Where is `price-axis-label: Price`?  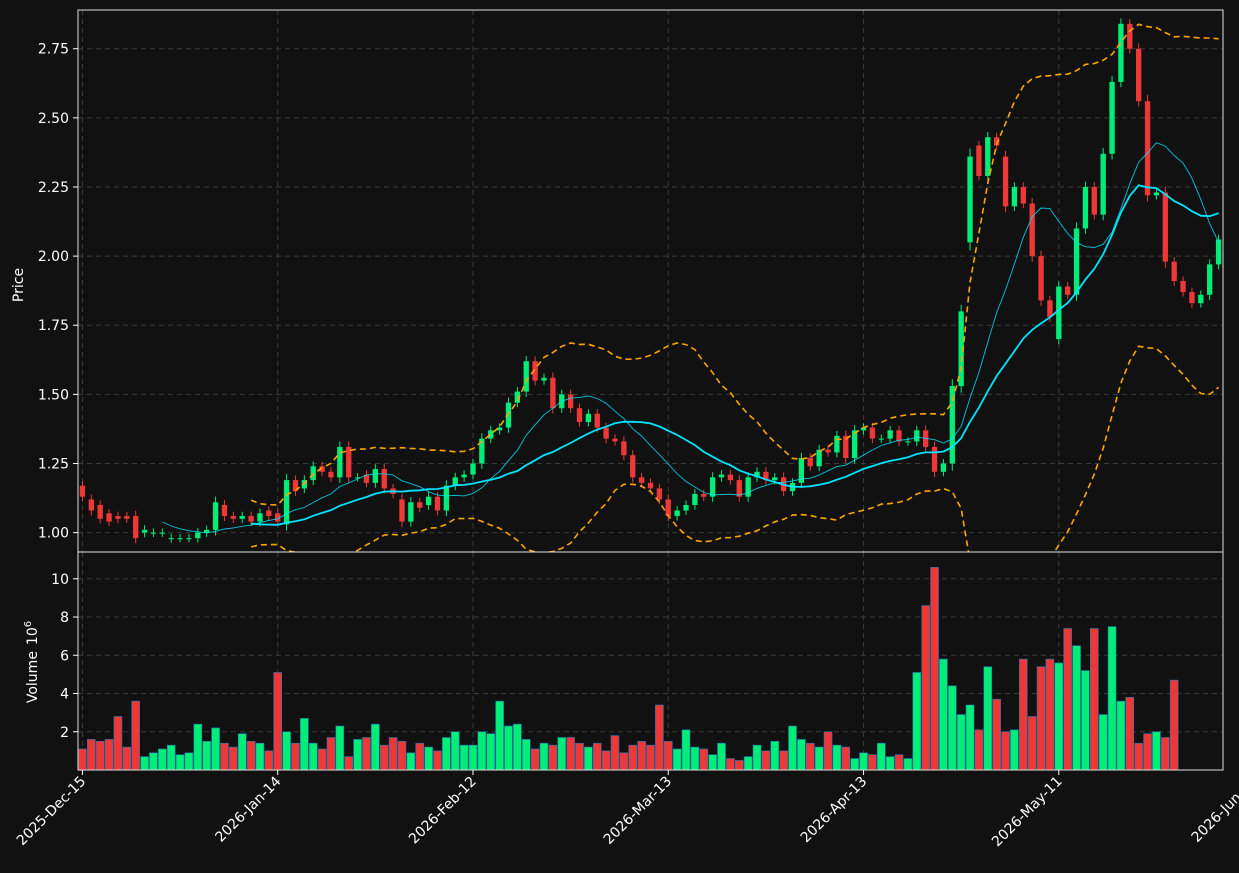 price-axis-label: Price is located at coordinates (19, 285).